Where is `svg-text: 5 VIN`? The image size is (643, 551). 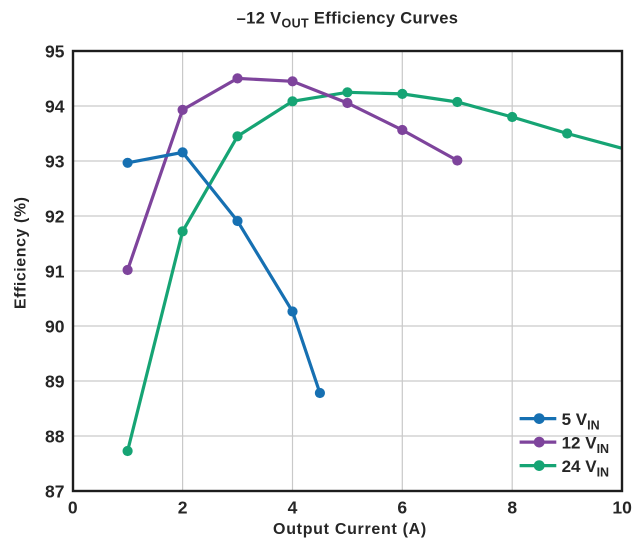 svg-text: 5 VIN is located at coordinates (581, 421).